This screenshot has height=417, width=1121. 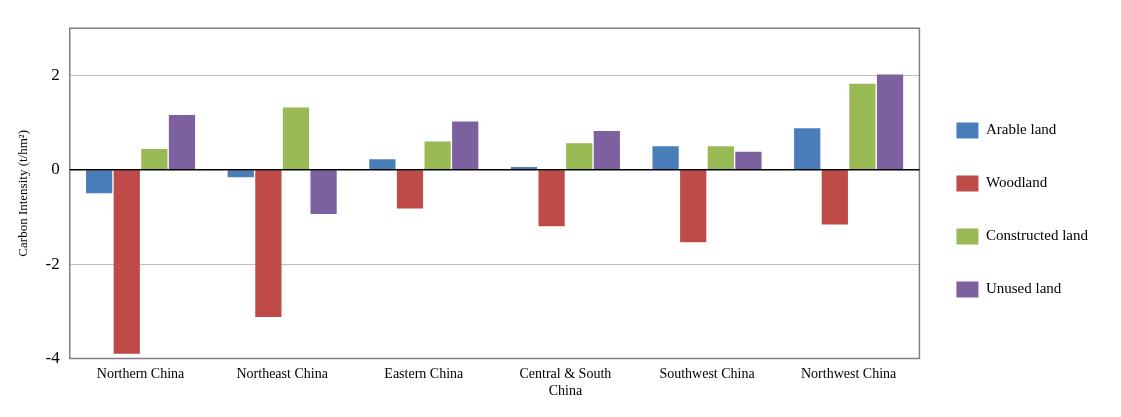 What do you see at coordinates (1016, 182) in the screenshot?
I see `legend-label: Woodland` at bounding box center [1016, 182].